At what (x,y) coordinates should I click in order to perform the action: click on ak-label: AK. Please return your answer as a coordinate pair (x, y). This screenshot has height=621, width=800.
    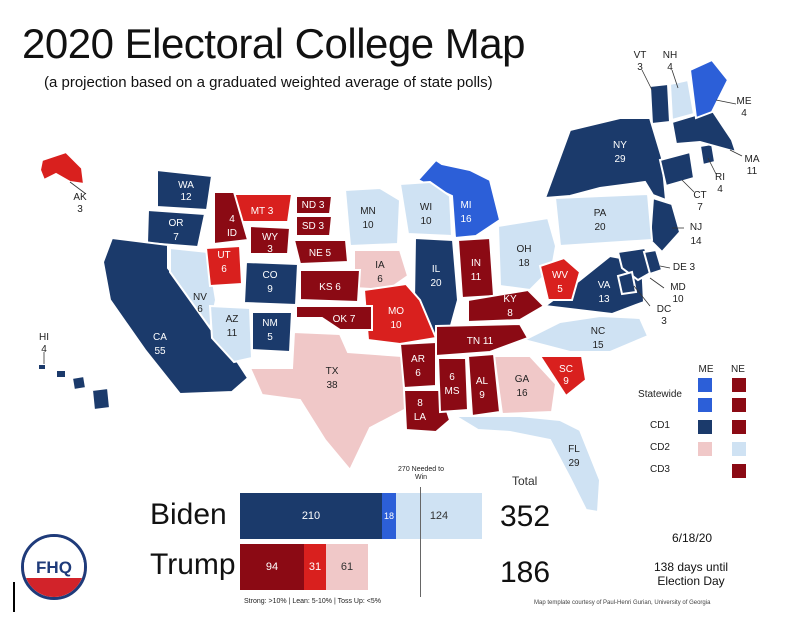
    Looking at the image, I should click on (80, 197).